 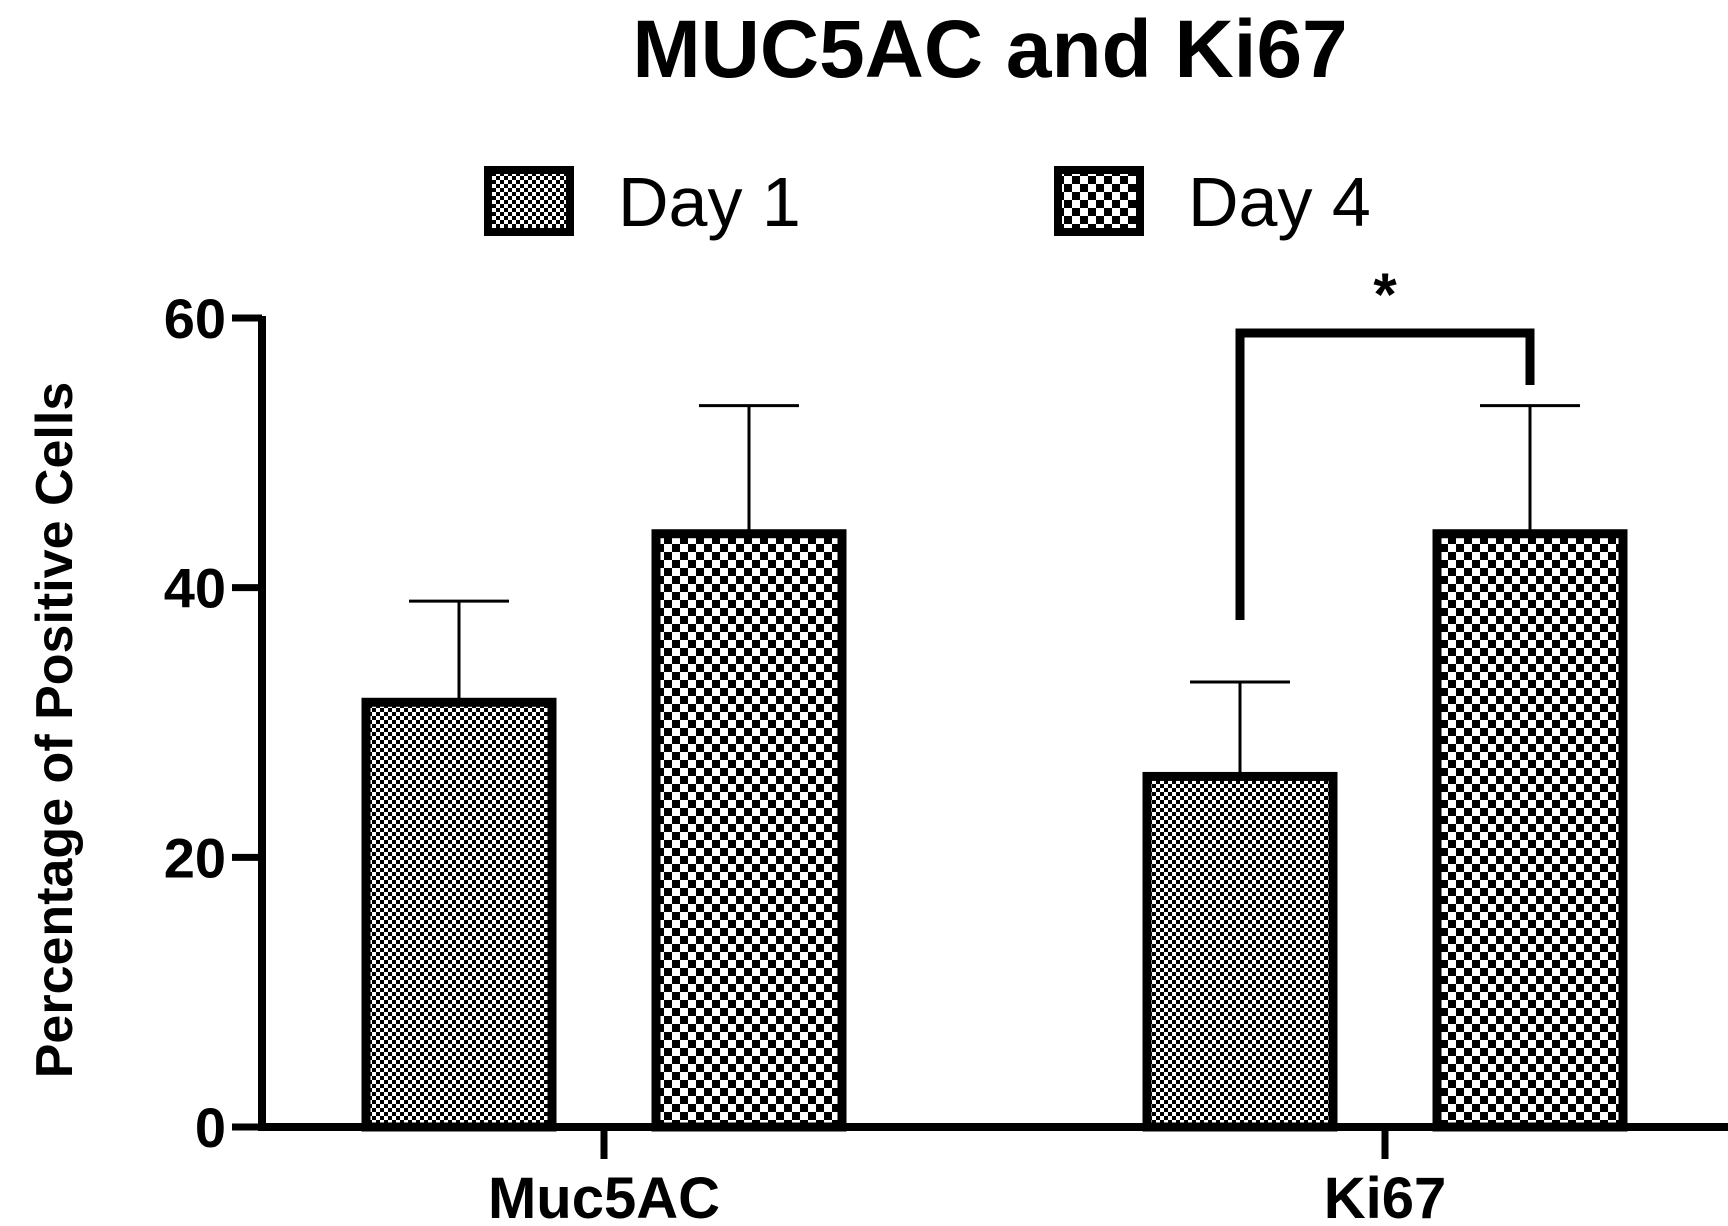 I want to click on legend: Day 1 Day 4, so click(x=927, y=202).